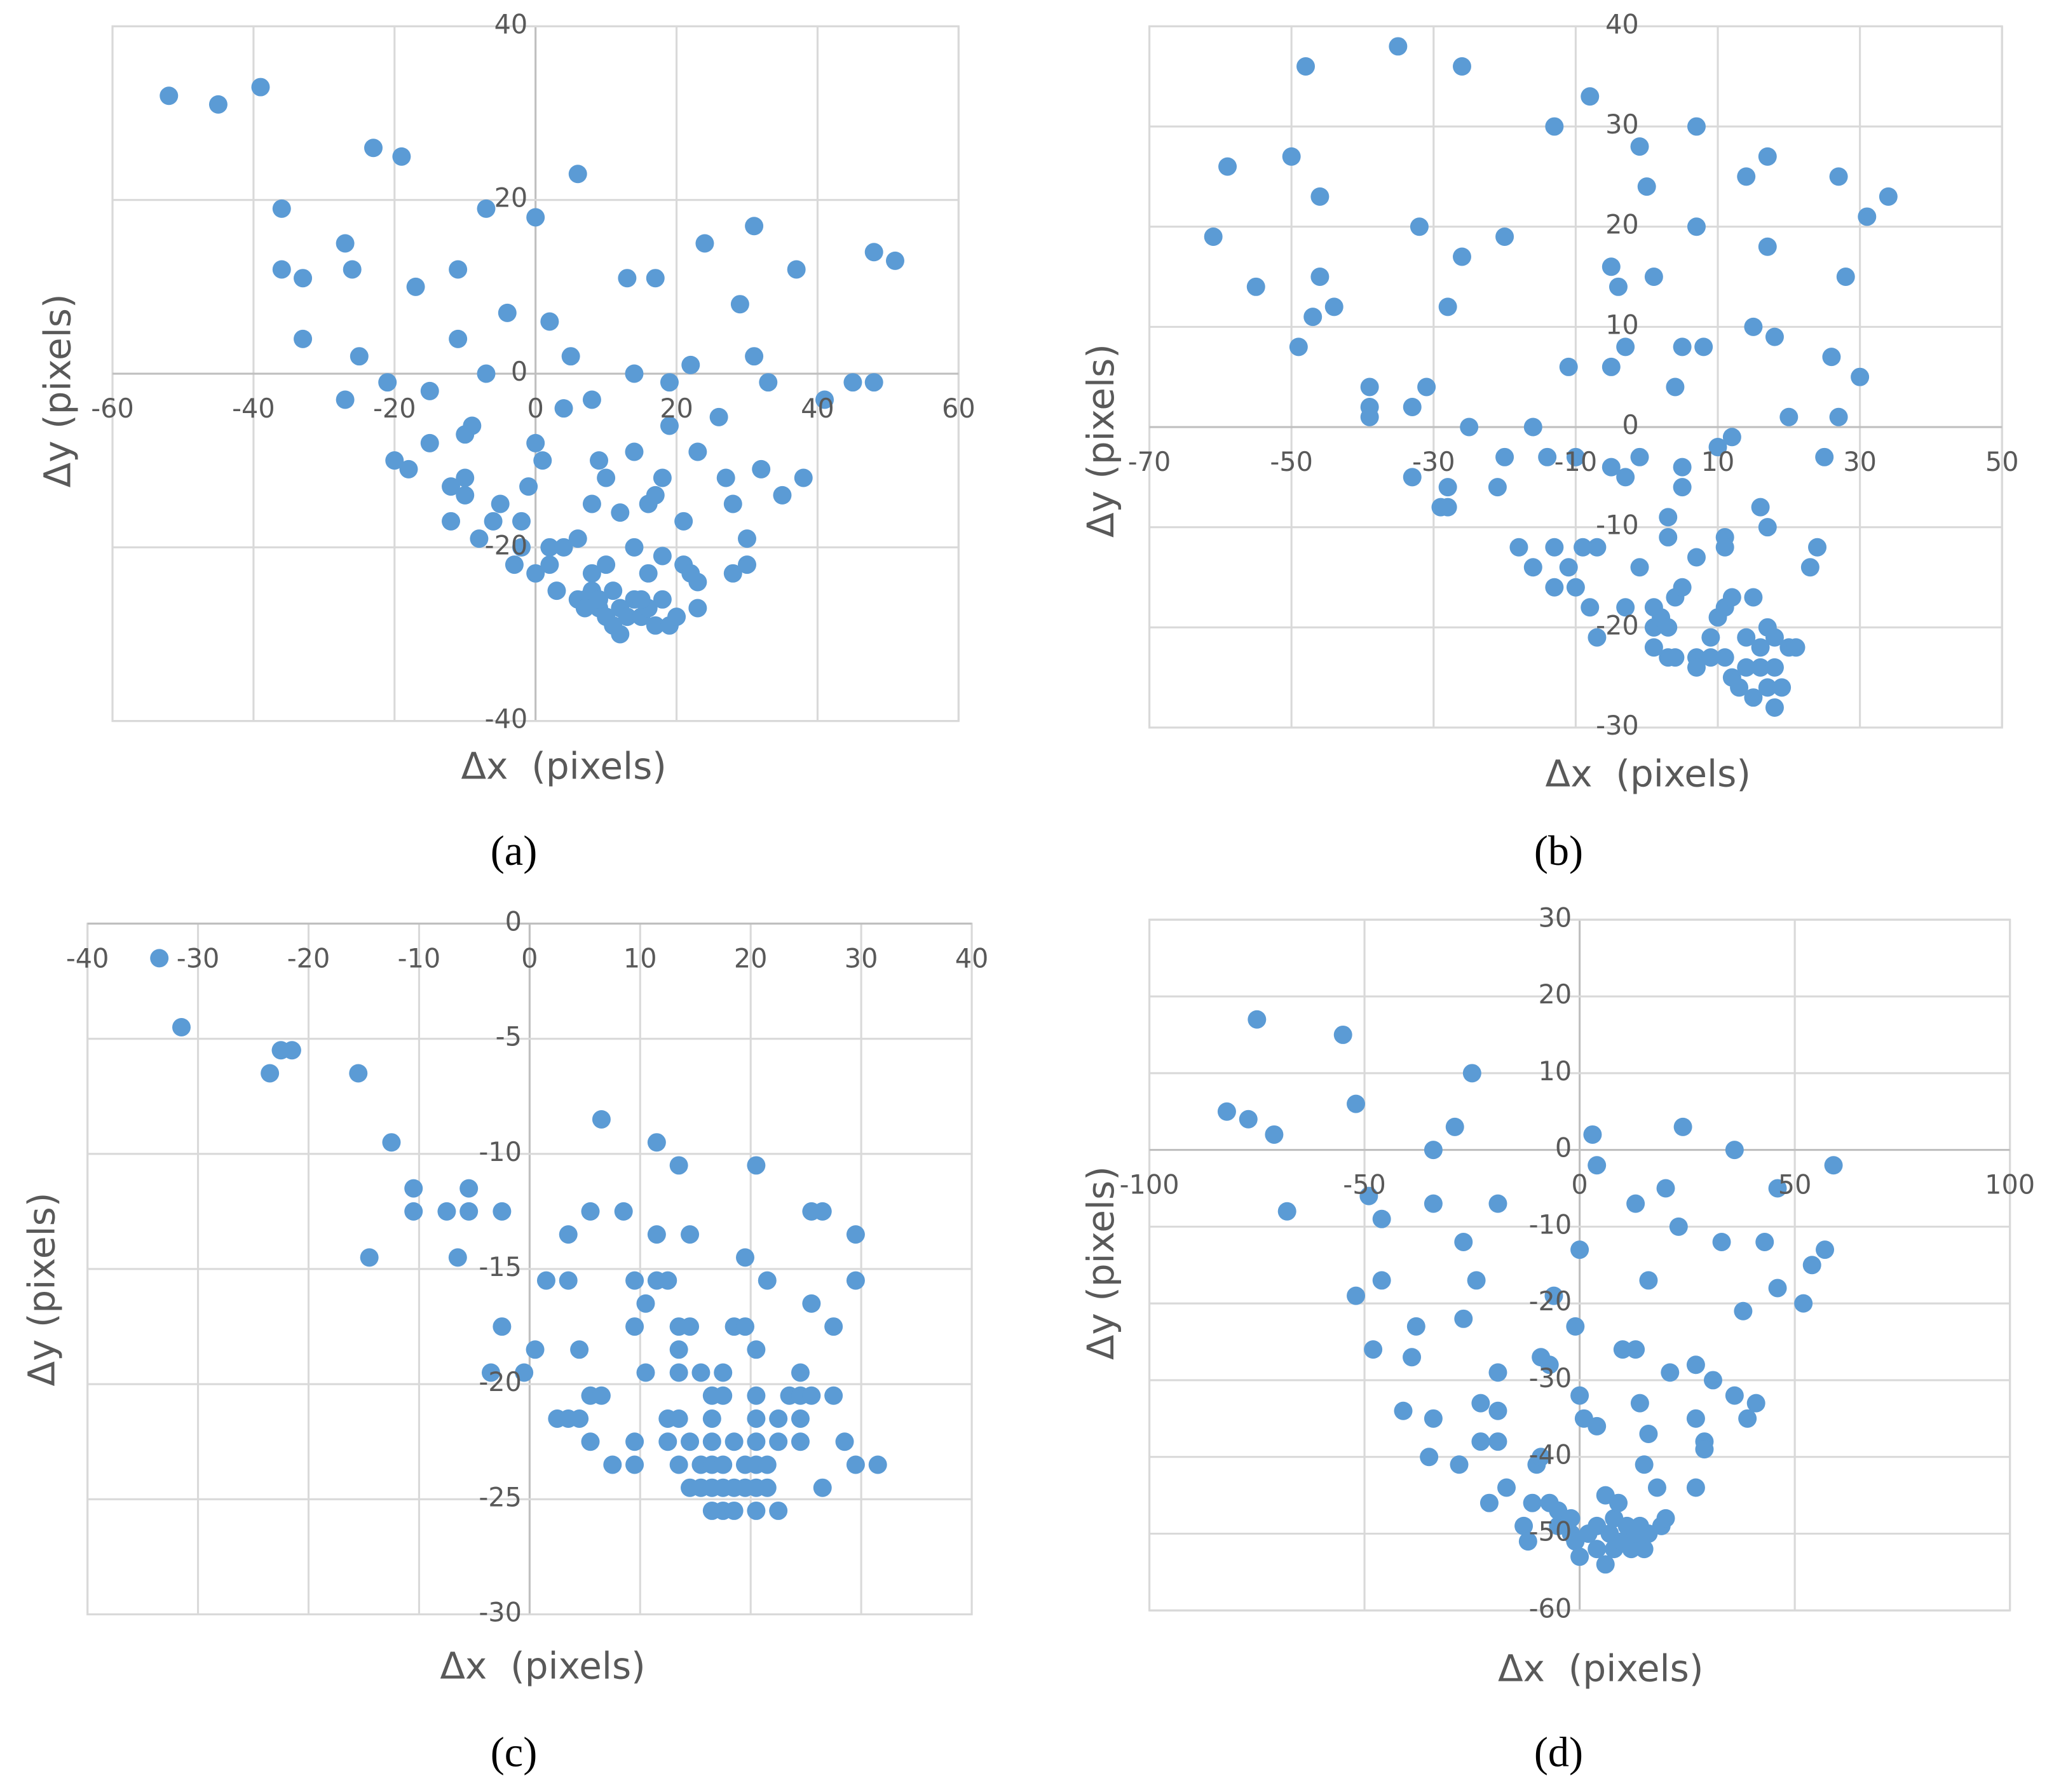  I want to click on x-tick-label: 30, so click(1860, 462).